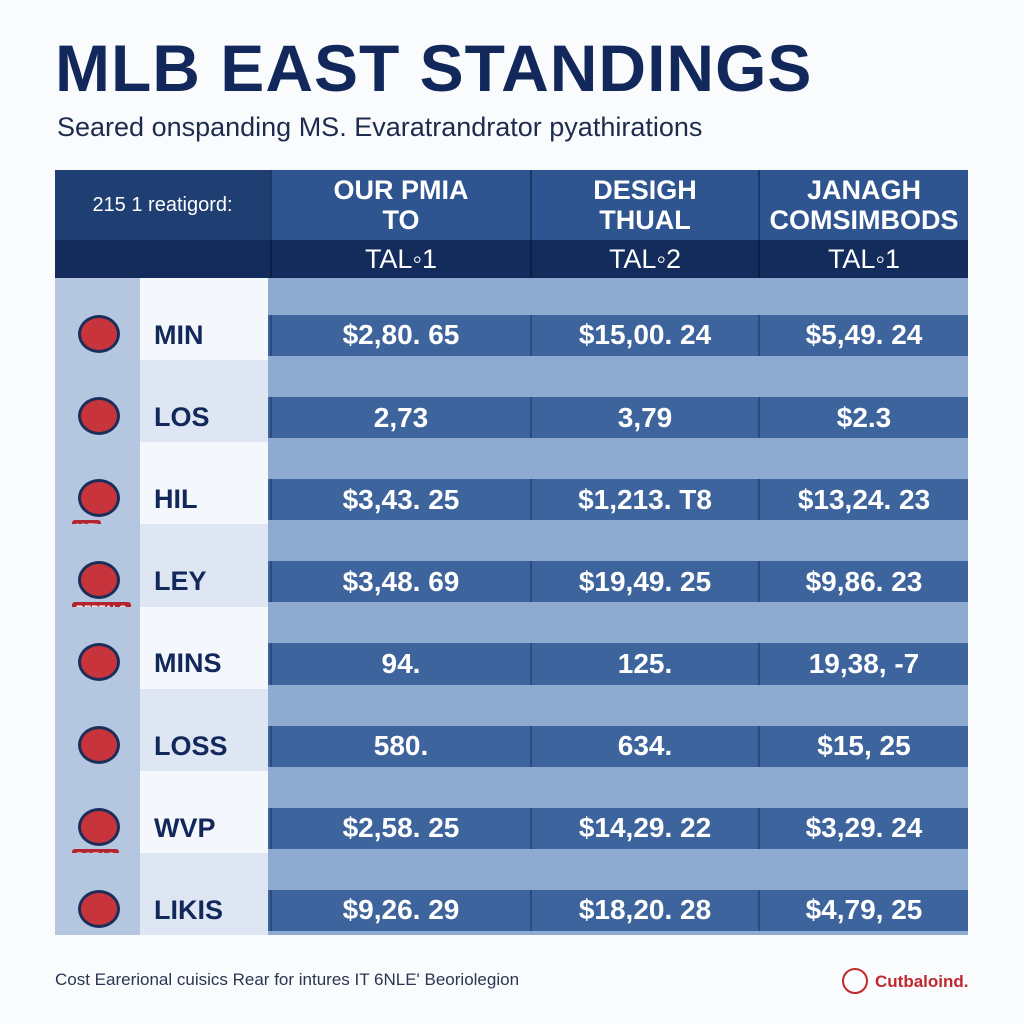 The image size is (1024, 1024). I want to click on column-header: OUR PMIA TO, so click(400, 205).